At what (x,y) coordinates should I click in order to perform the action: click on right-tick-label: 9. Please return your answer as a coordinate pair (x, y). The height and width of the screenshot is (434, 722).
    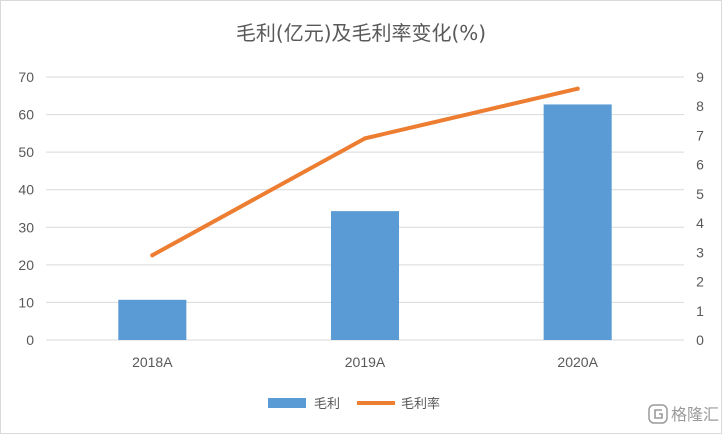
    Looking at the image, I should click on (700, 77).